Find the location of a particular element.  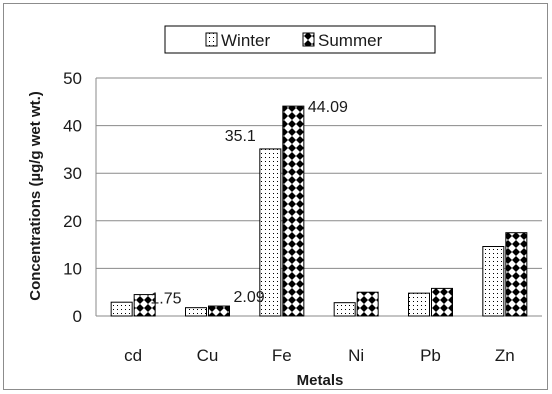

legend-label-winter: Winter is located at coordinates (245, 40).